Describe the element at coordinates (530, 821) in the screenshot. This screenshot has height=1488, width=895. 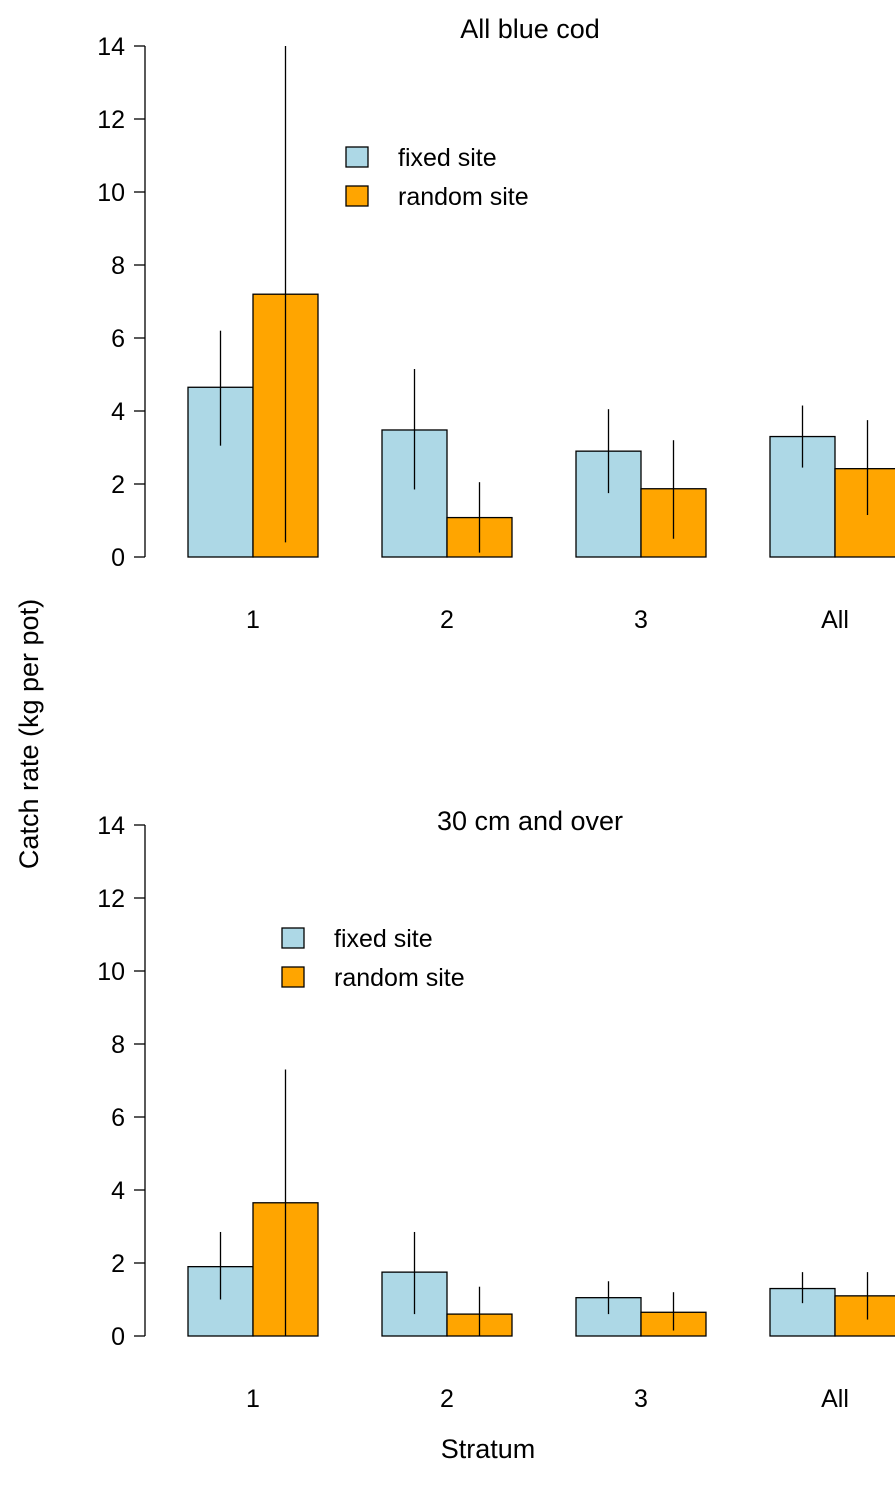
I see `chart-title: 30 cm and over` at that location.